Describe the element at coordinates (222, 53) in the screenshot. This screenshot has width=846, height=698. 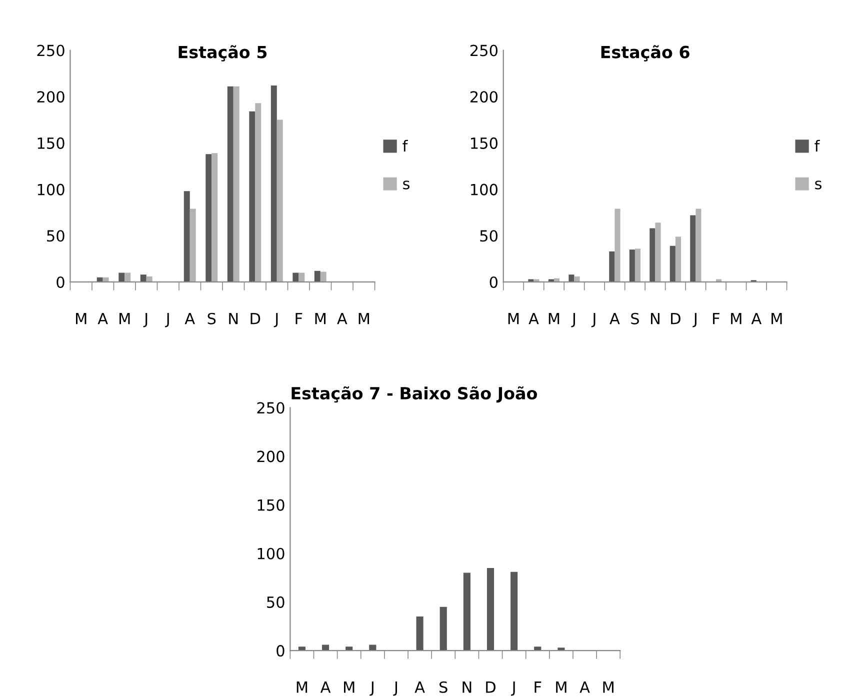
I see `chart-title: Estação 5` at that location.